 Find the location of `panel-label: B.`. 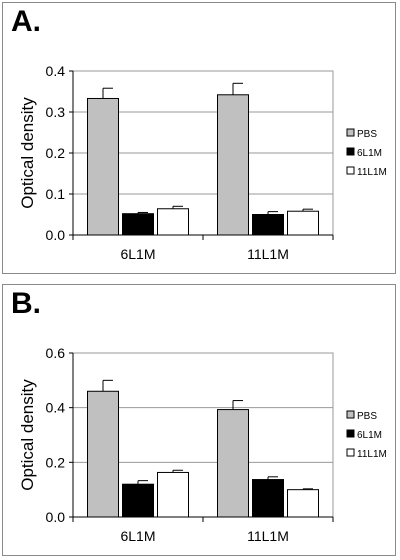

panel-label: B. is located at coordinates (26, 303).